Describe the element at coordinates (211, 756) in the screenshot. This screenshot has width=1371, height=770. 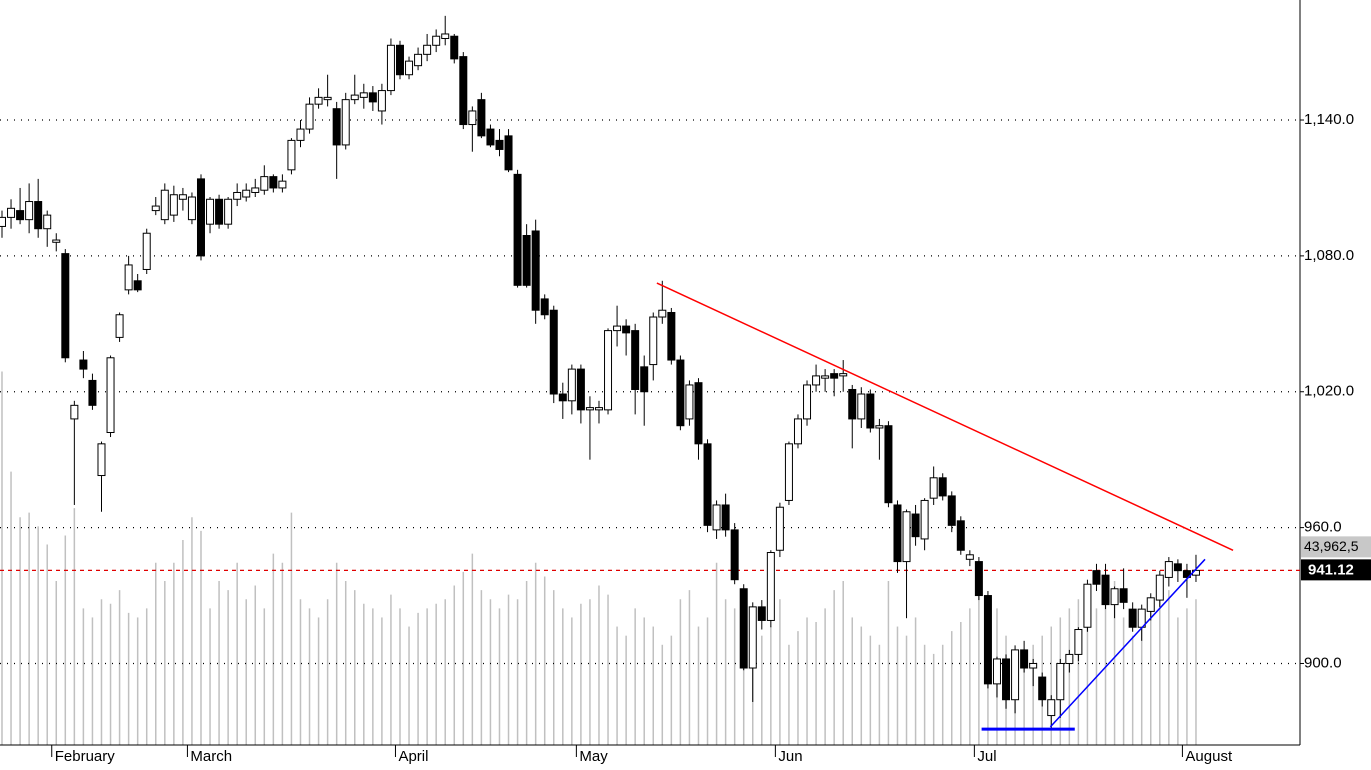
I see `x-tick-label: March` at that location.